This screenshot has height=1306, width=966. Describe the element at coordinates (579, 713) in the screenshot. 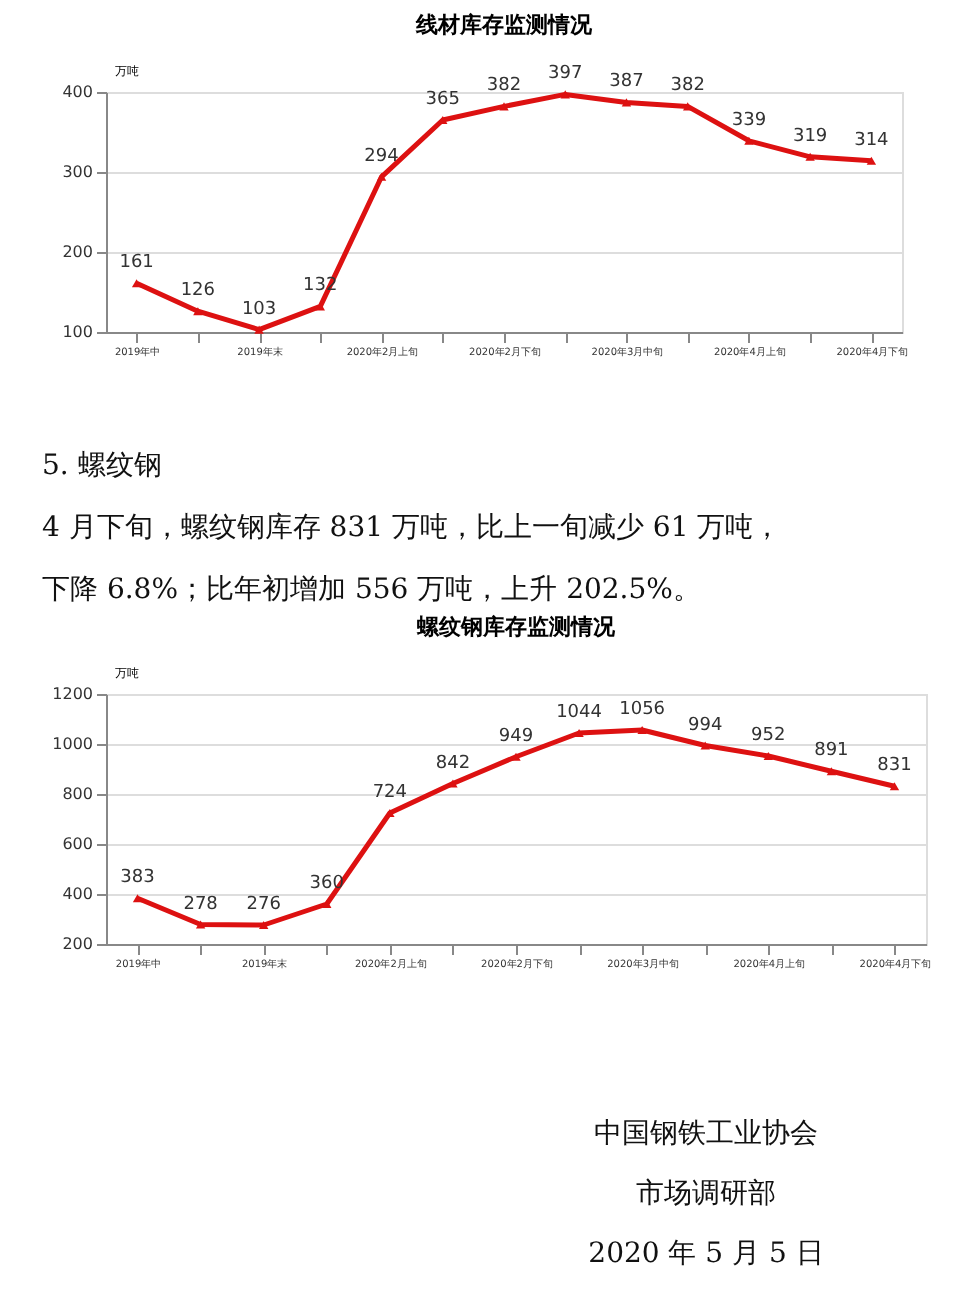

I see `data-label: 1044` at that location.